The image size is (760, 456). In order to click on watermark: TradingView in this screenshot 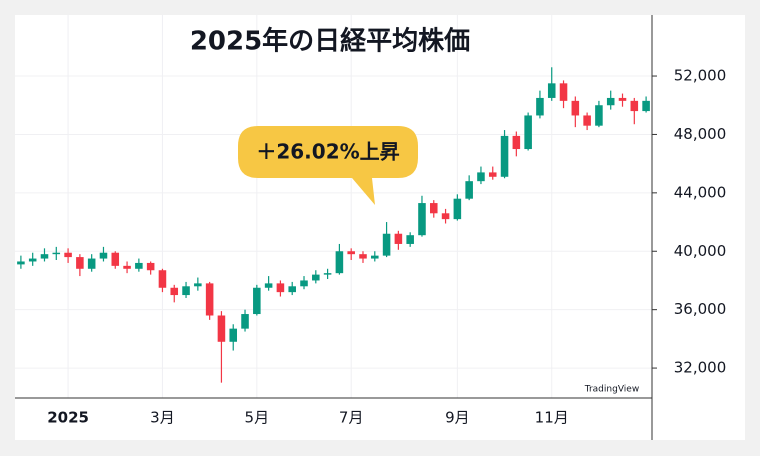, I will do `click(611, 390)`.